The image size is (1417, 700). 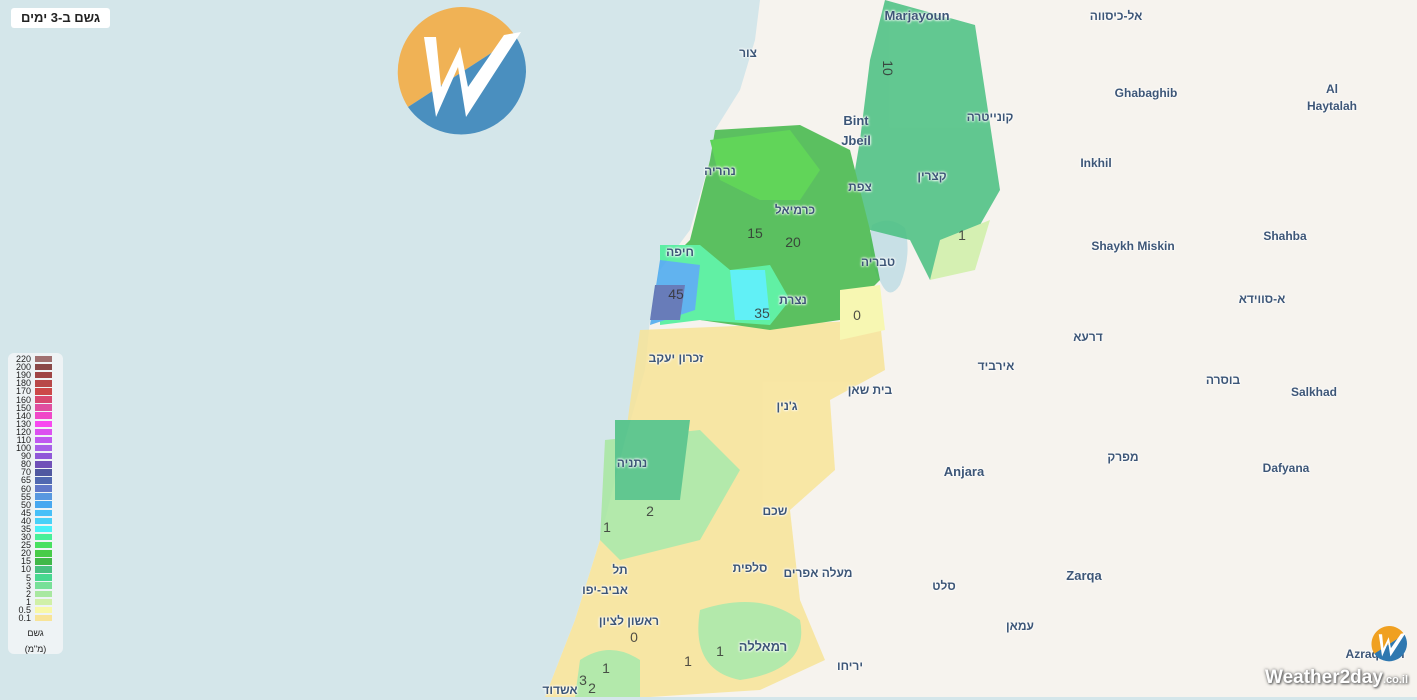 What do you see at coordinates (1116, 16) in the screenshot?
I see `place-label: אל-כיסווה` at bounding box center [1116, 16].